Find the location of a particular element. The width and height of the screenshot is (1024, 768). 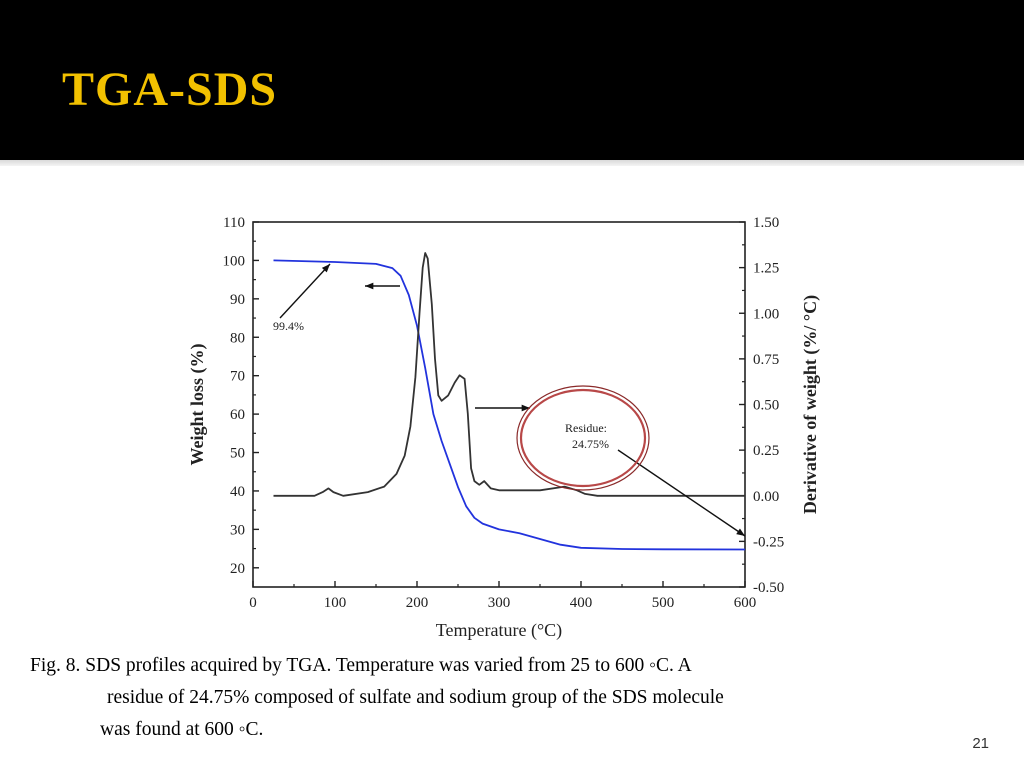

residue-highlight-ring-outer is located at coordinates (583, 438).